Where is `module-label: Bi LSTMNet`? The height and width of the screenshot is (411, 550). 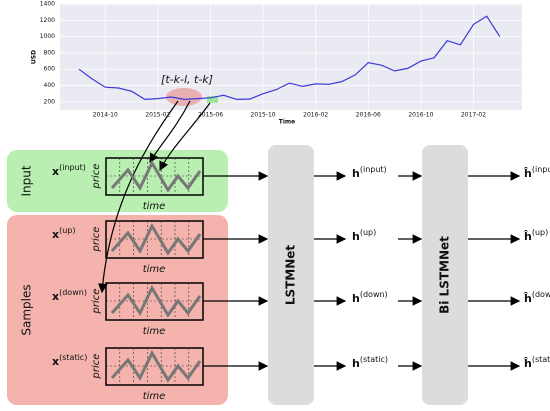
module-label: Bi LSTMNet is located at coordinates (445, 275).